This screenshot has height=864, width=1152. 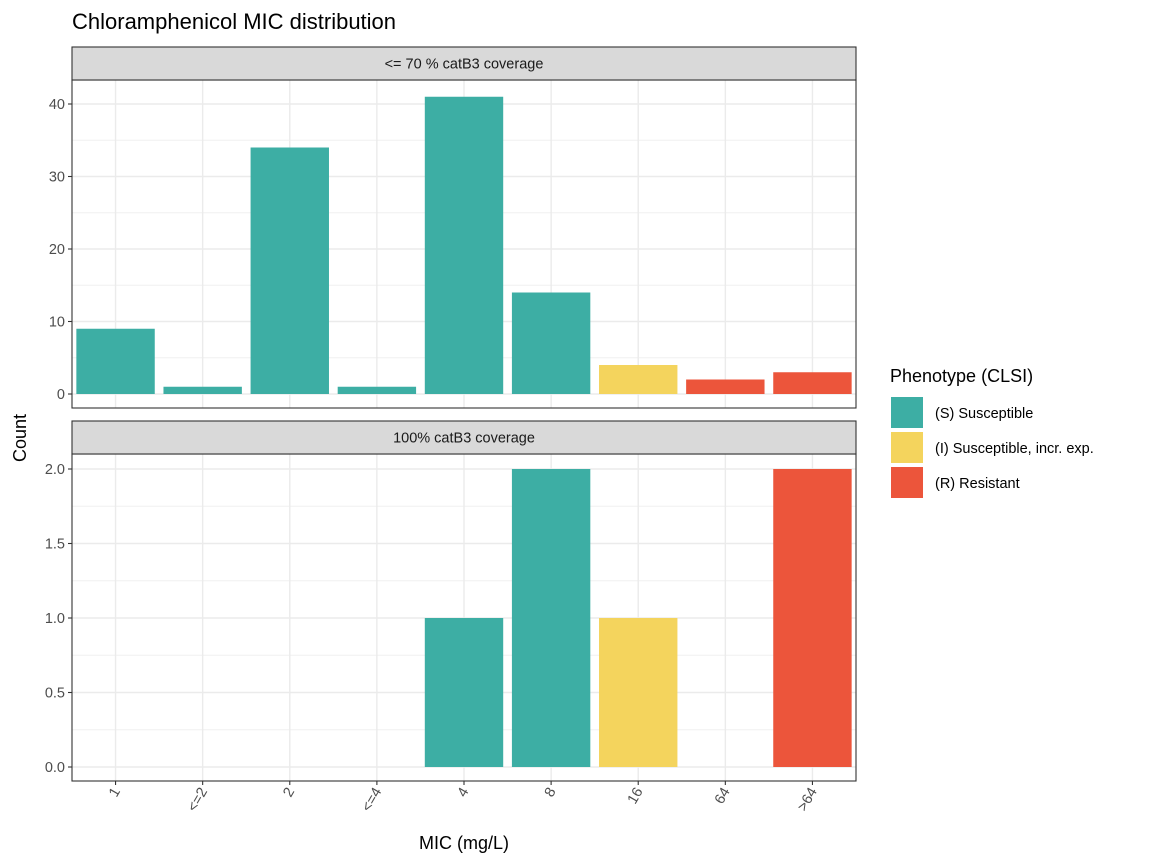 What do you see at coordinates (372, 800) in the screenshot?
I see `x-tick-label: <=4` at bounding box center [372, 800].